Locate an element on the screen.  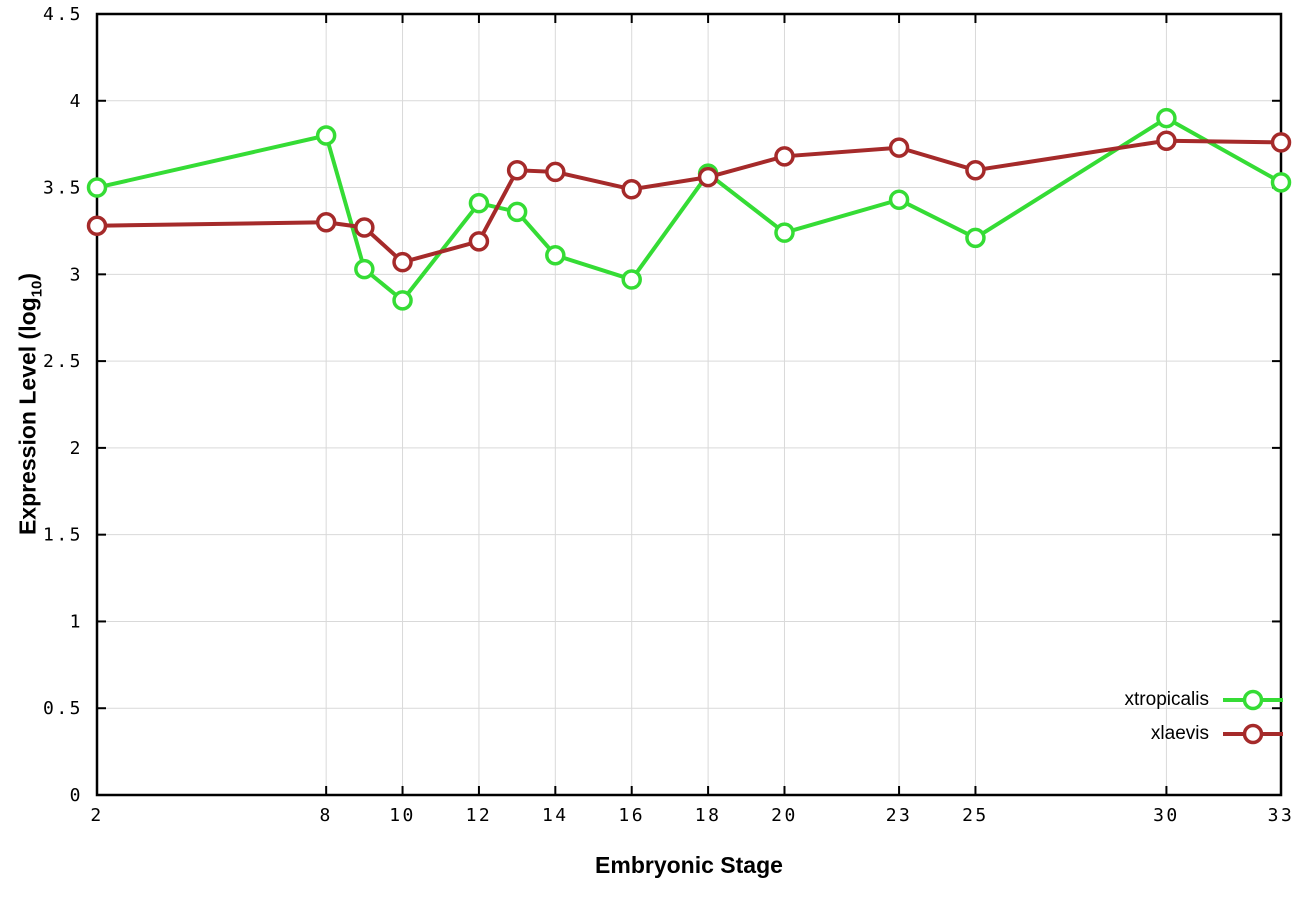
legend-swatch-xtropicalis is located at coordinates (1253, 700).